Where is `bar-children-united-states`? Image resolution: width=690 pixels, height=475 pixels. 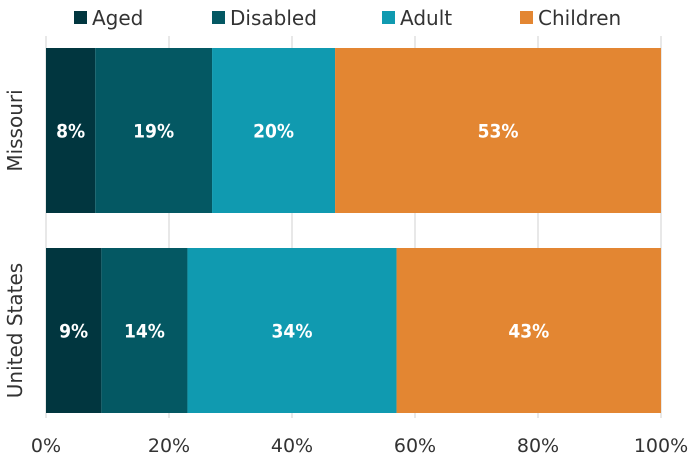 bar-children-united-states is located at coordinates (528, 330).